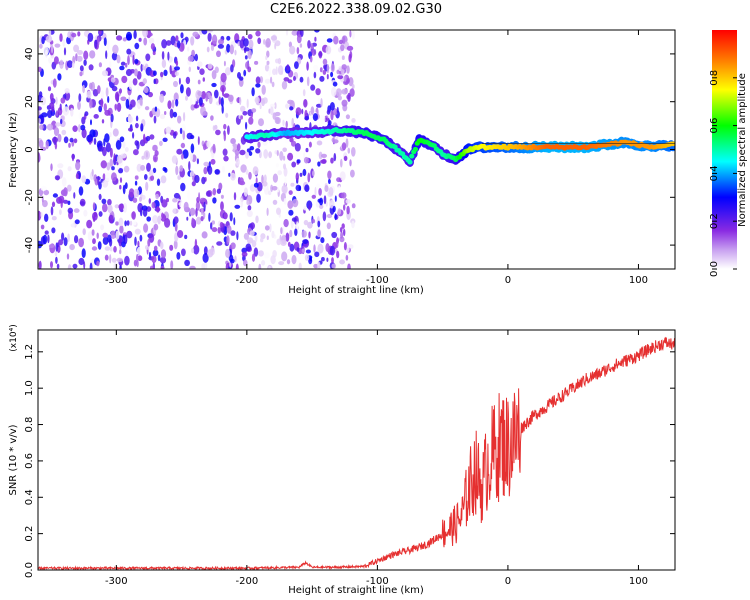  Describe the element at coordinates (508, 581) in the screenshot. I see `x-tick-label: 0` at that location.